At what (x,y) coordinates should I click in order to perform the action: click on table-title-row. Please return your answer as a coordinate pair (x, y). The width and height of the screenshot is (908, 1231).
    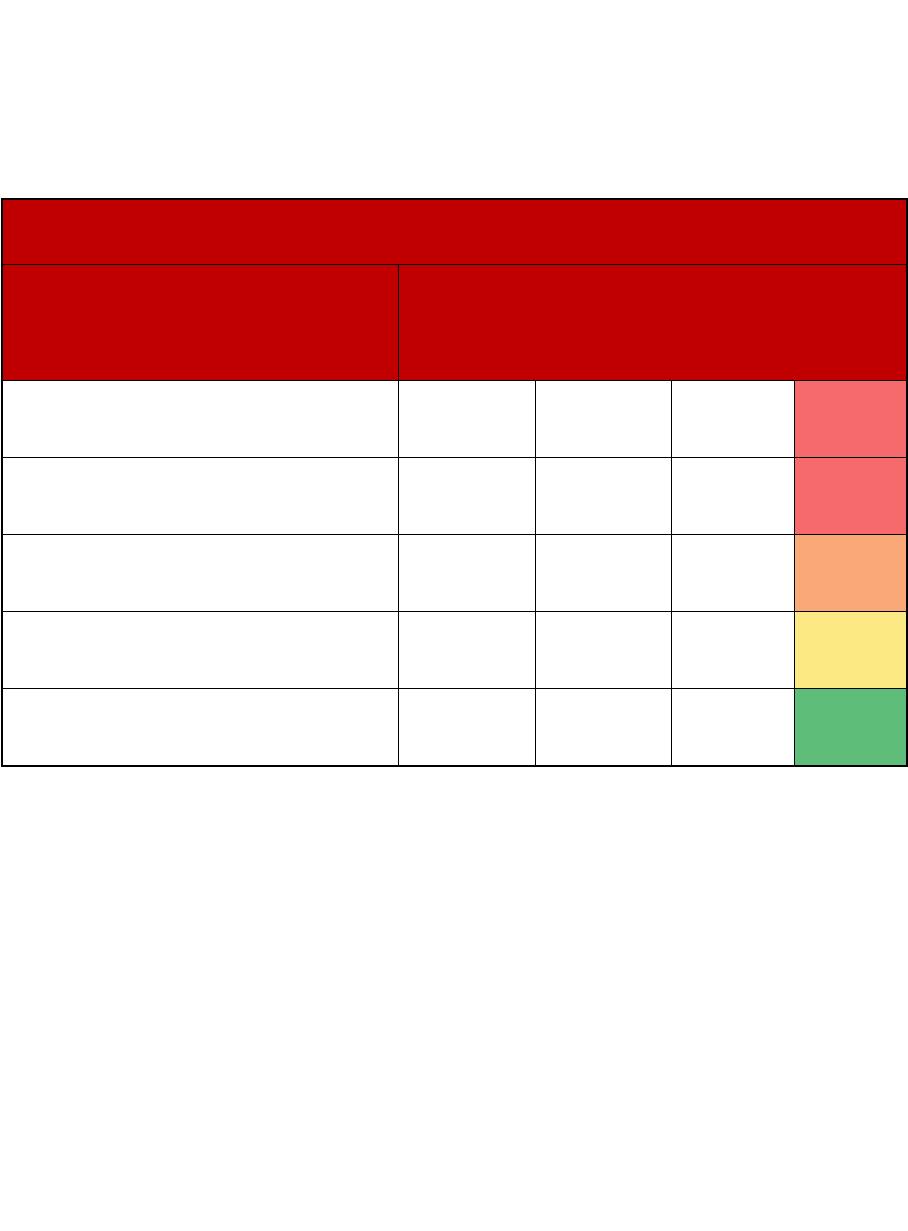
    Looking at the image, I should click on (454, 231).